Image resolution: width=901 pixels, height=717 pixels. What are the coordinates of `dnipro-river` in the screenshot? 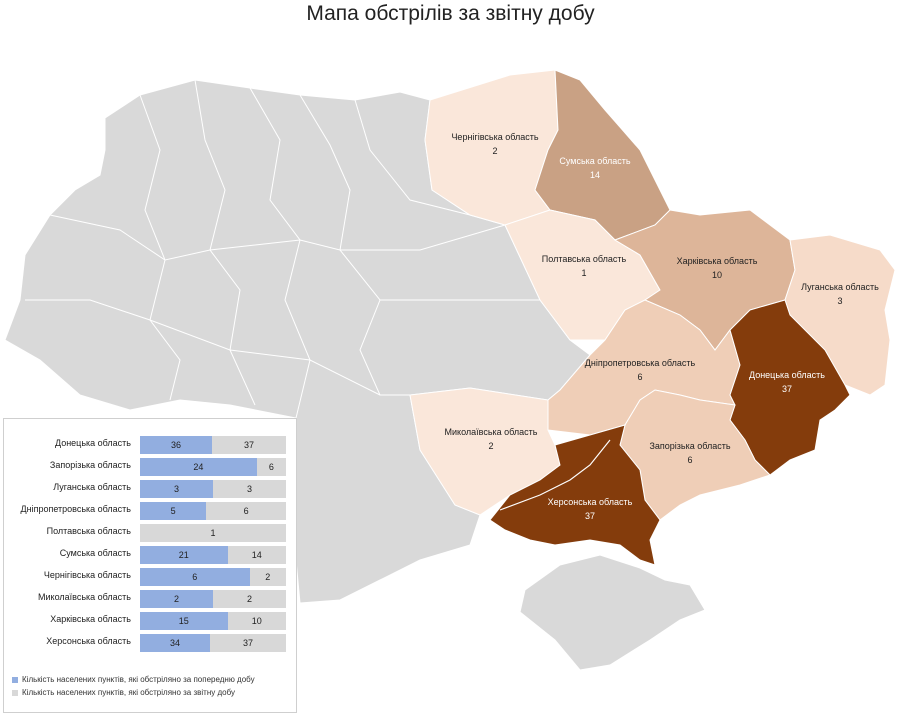 It's located at (555, 475).